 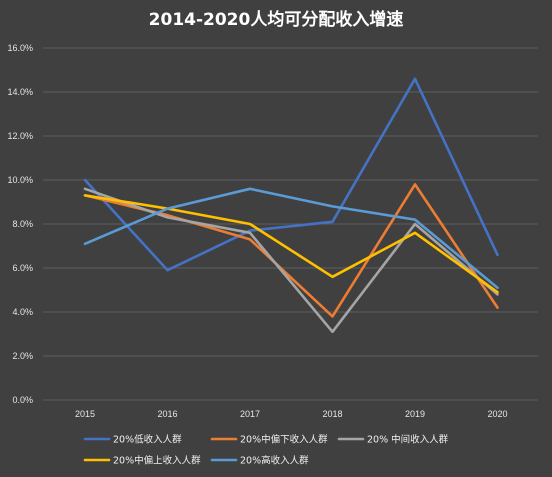 What do you see at coordinates (332, 414) in the screenshot?
I see `x-tick-label: 2018` at bounding box center [332, 414].